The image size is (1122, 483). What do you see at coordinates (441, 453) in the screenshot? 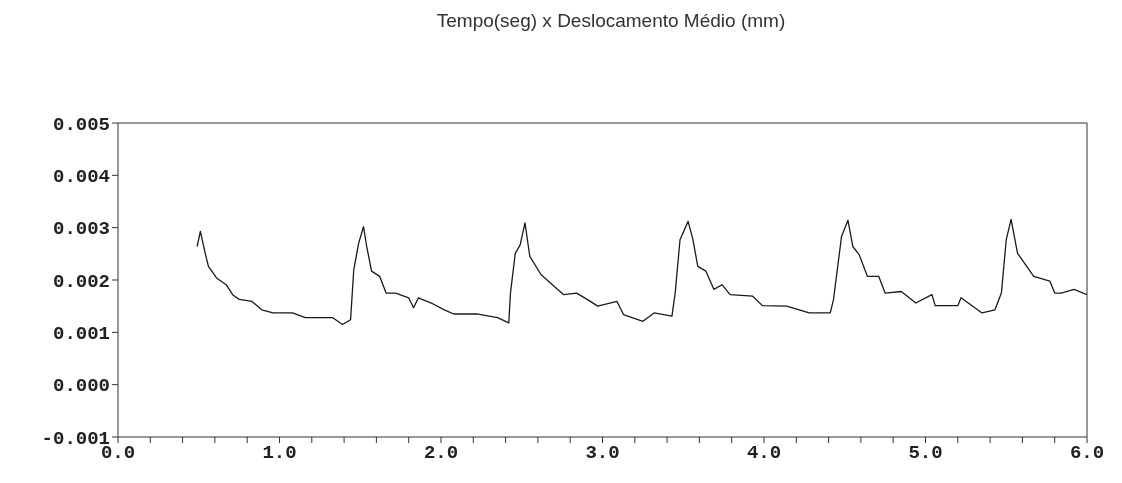
I see `x-tick-label: 2.0` at bounding box center [441, 453].